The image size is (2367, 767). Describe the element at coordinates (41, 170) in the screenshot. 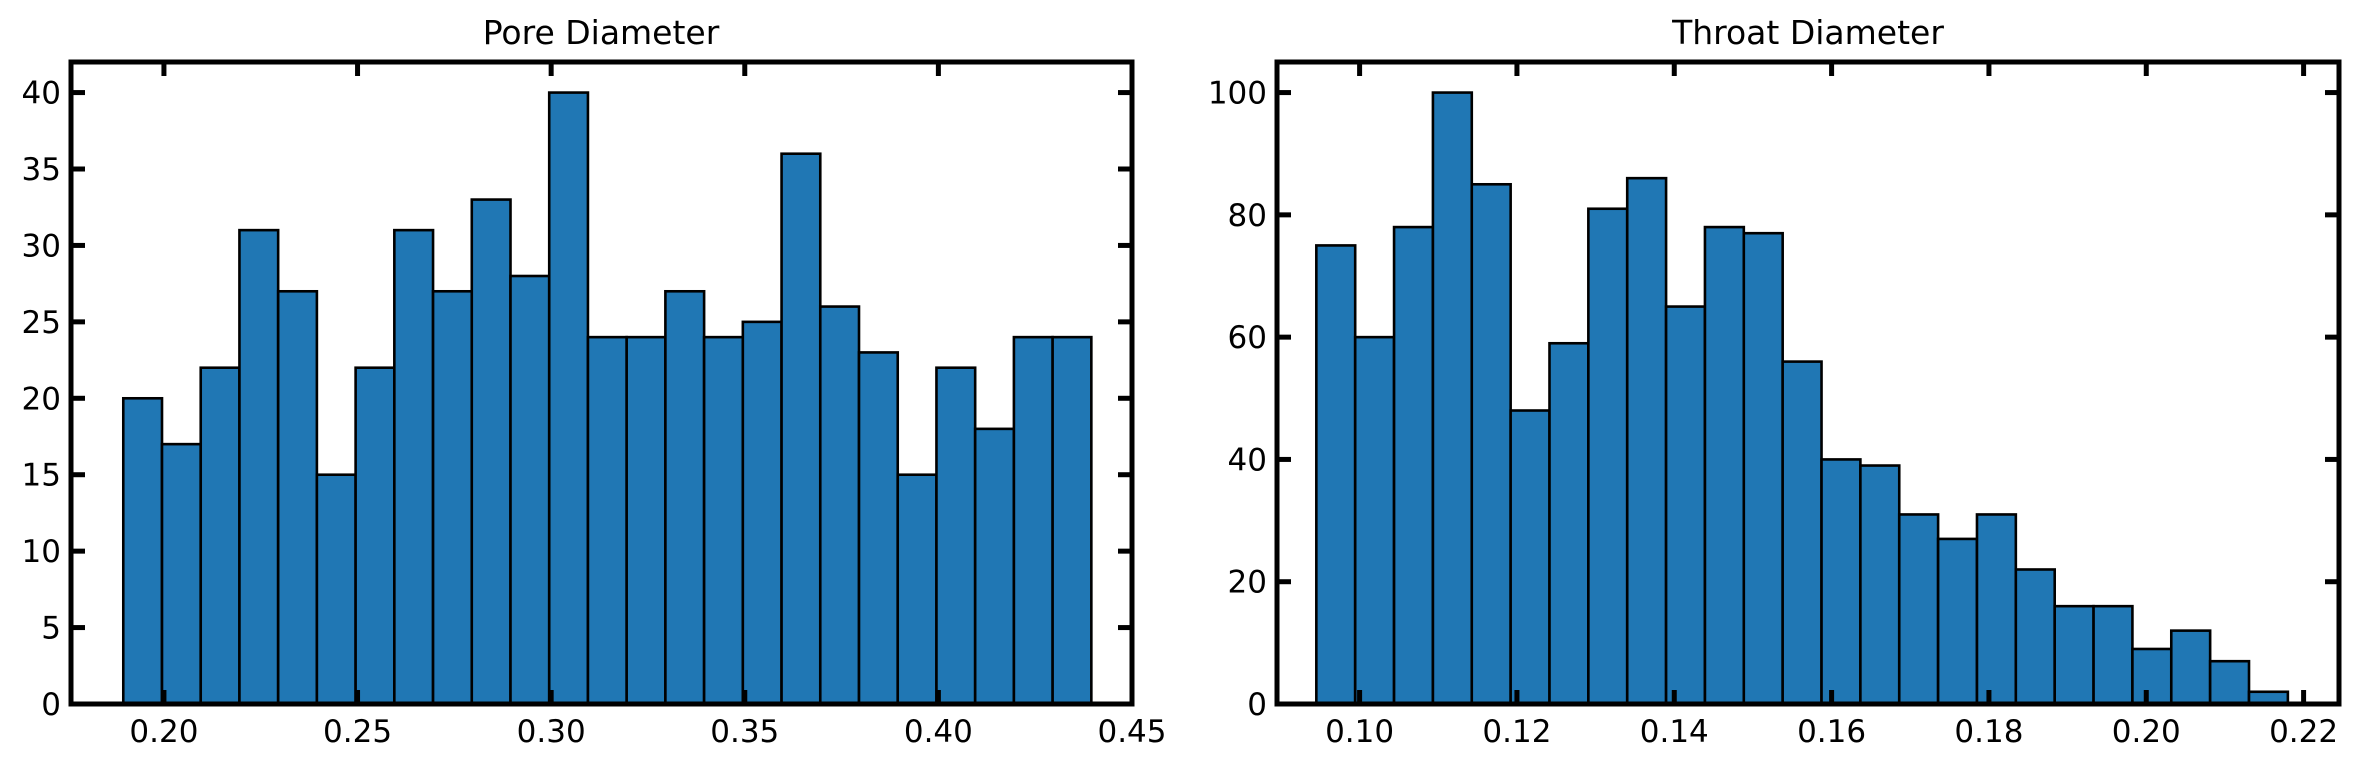

I see `y-tick-label: 35` at that location.